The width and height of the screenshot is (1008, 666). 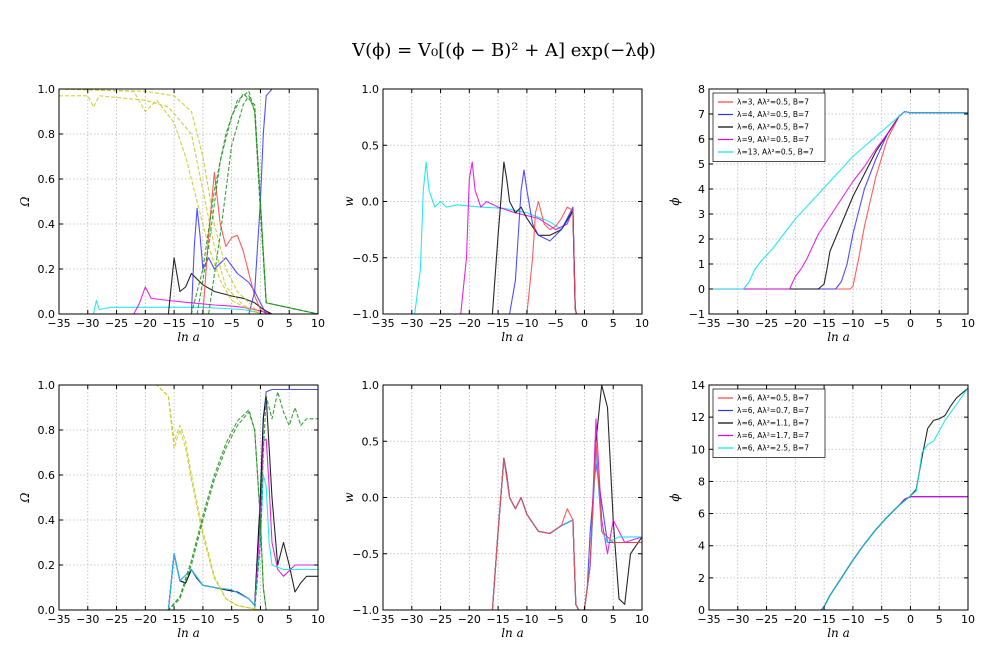 I want to click on legend-entry: λ=6, Aλ²=1.7, B=7, so click(x=773, y=435).